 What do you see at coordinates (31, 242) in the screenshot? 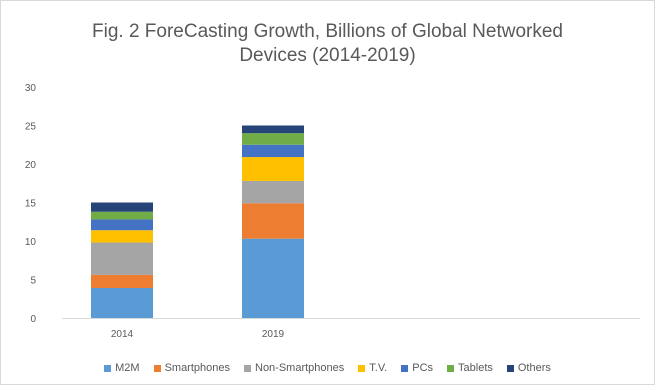
I see `y-tick-label: 10` at bounding box center [31, 242].